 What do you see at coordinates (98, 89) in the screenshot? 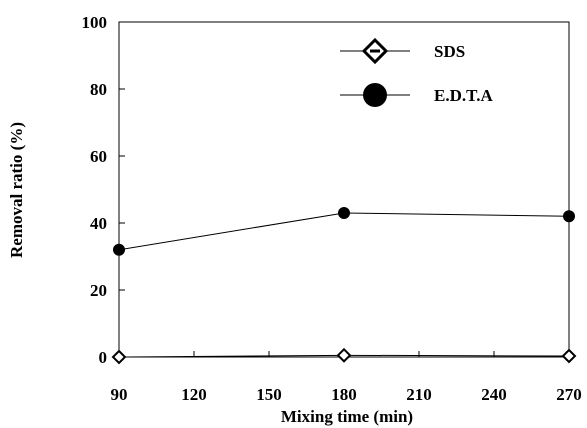
I see `y-tick-label: 80` at bounding box center [98, 89].